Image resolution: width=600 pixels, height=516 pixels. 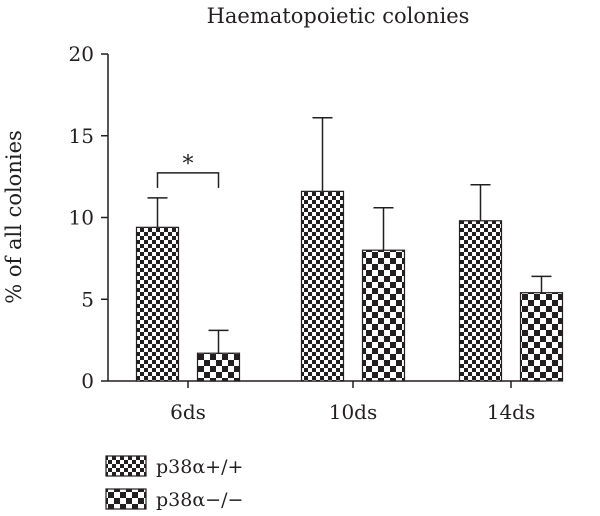 What do you see at coordinates (353, 412) in the screenshot?
I see `x-tick-label: 10ds` at bounding box center [353, 412].